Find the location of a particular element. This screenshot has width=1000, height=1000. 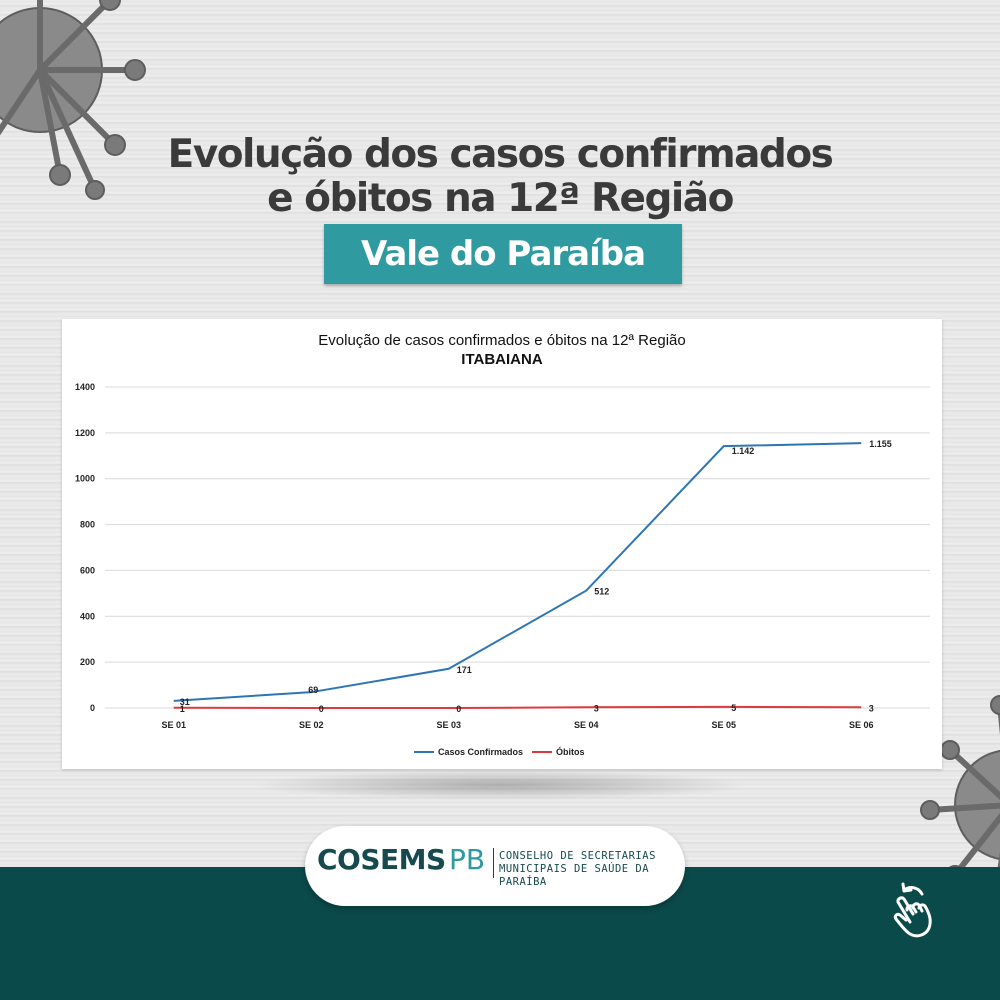

x-tick-label: SE 03 is located at coordinates (448, 725).